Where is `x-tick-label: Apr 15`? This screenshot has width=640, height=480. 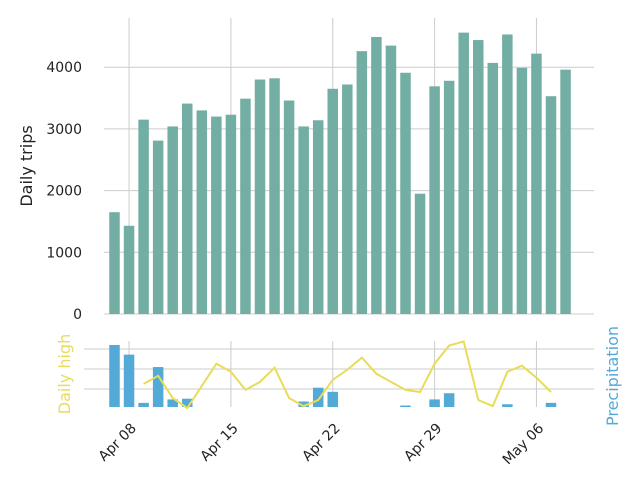 x-tick-label: Apr 15 is located at coordinates (220, 443).